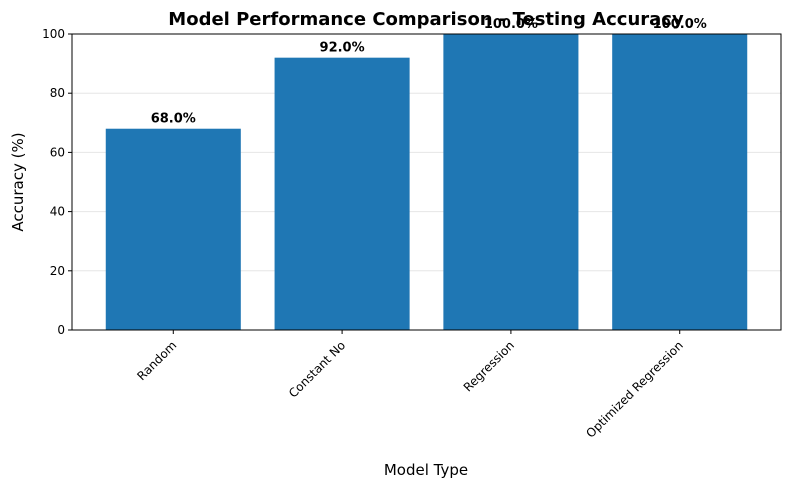  I want to click on y-tick-label: 100, so click(53, 34).